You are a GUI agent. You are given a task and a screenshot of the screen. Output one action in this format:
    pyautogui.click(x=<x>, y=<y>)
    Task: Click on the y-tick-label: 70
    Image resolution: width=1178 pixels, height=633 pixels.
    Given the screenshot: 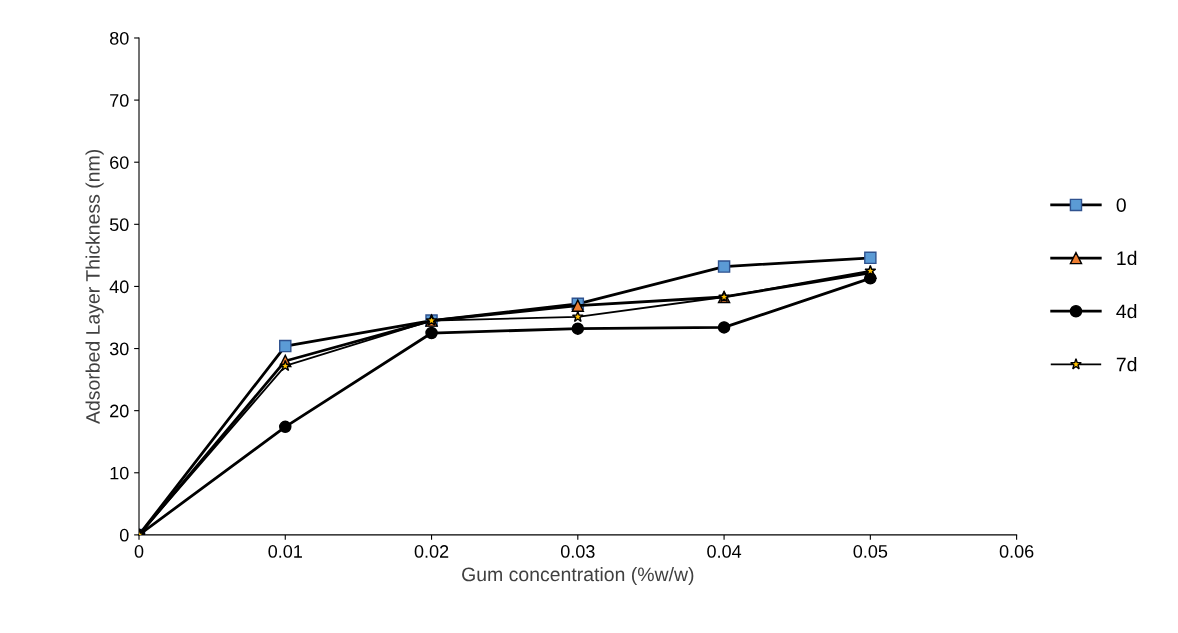 What is the action you would take?
    pyautogui.click(x=119, y=100)
    